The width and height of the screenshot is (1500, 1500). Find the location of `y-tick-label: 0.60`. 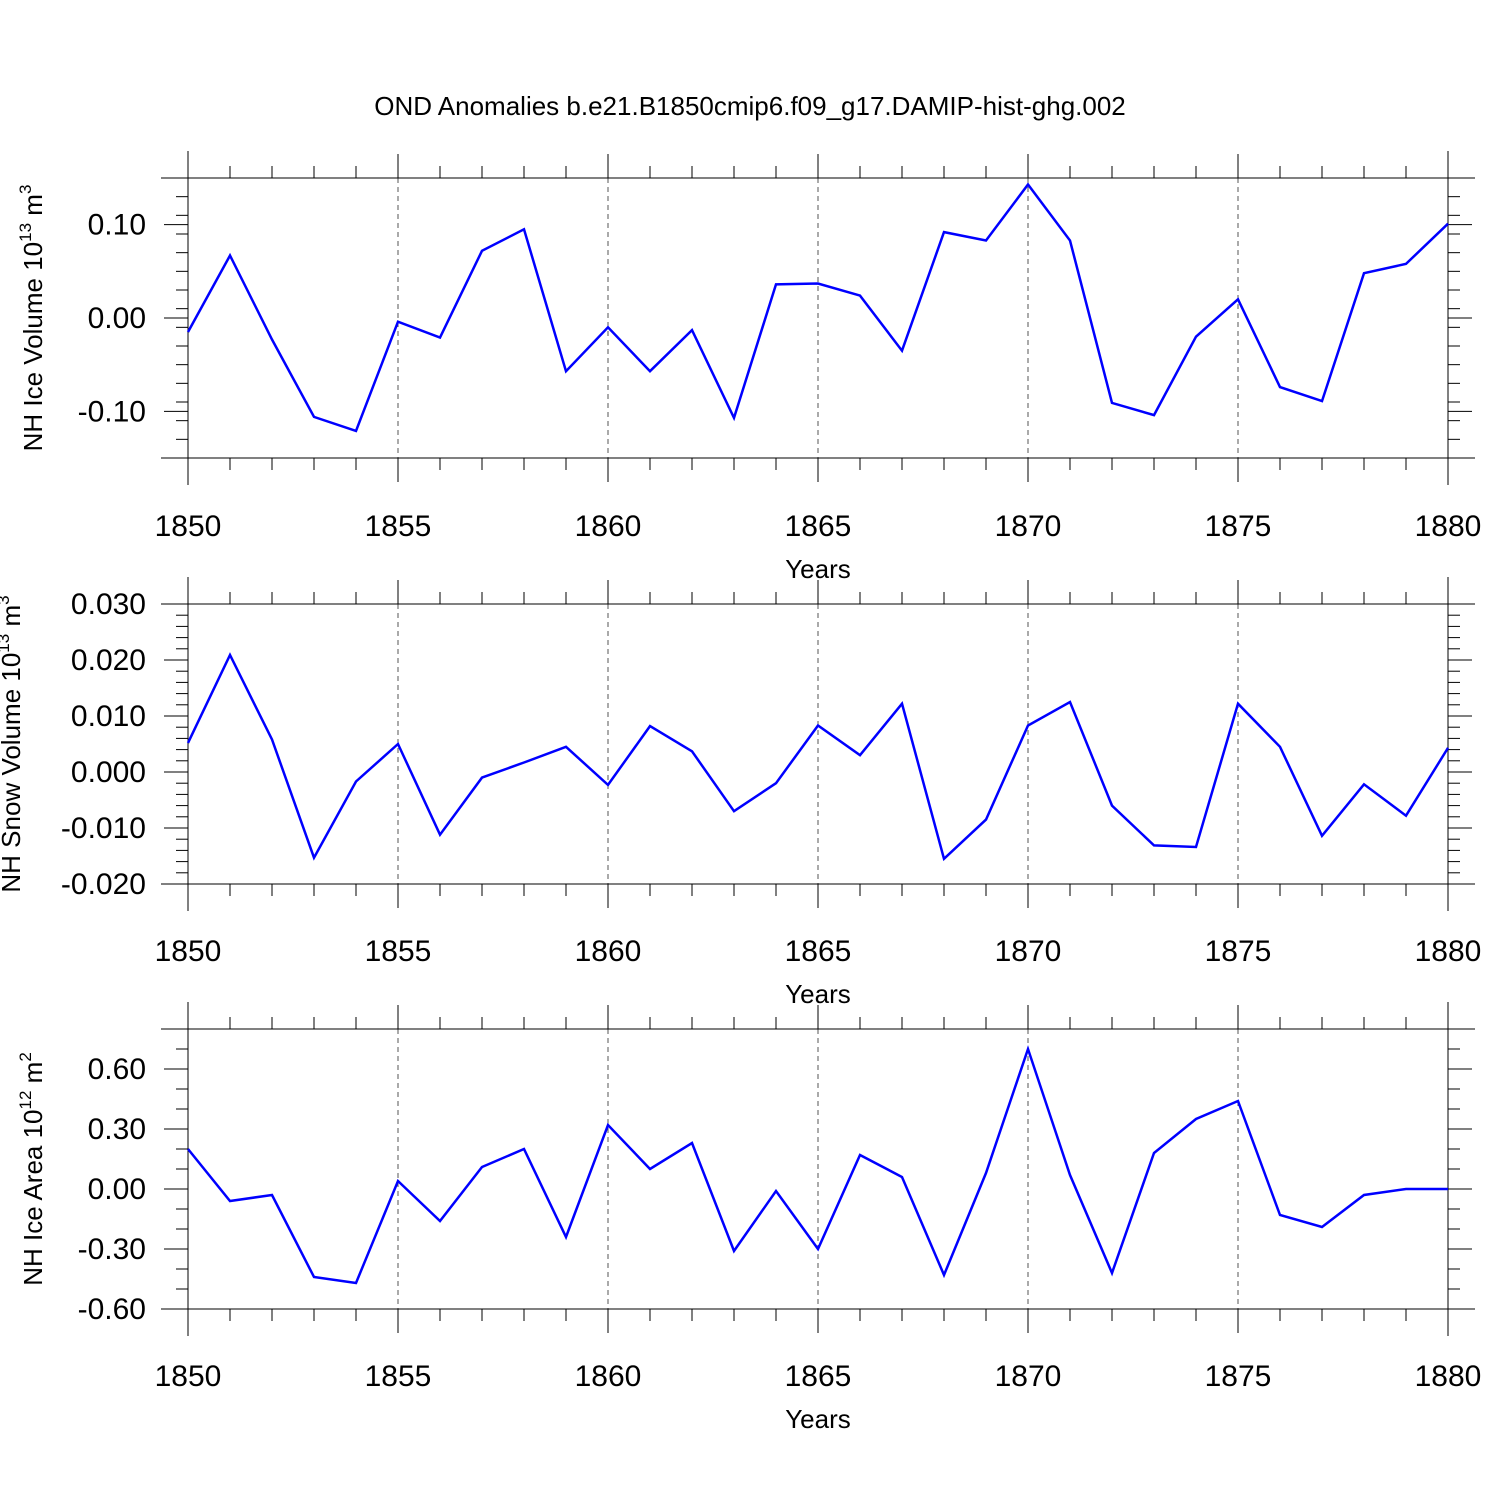

y-tick-label: 0.60 is located at coordinates (117, 1069).